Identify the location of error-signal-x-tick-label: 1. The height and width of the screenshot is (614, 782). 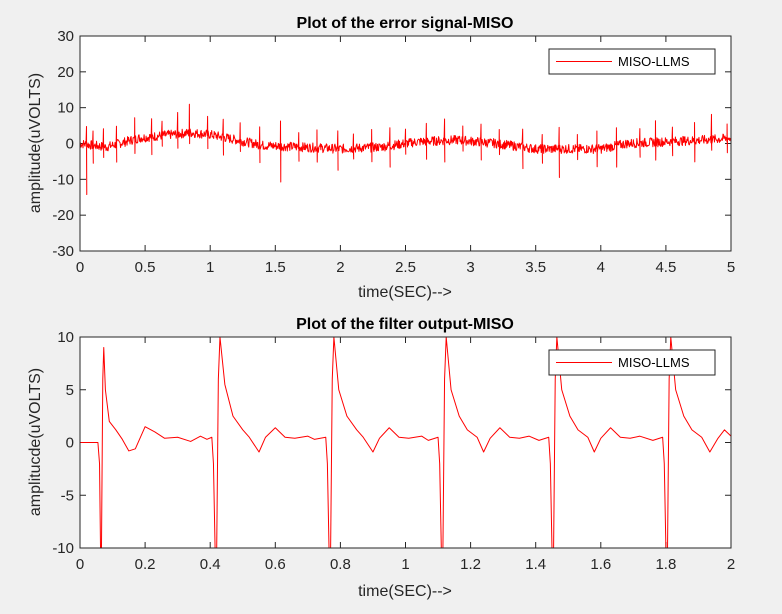
(210, 267).